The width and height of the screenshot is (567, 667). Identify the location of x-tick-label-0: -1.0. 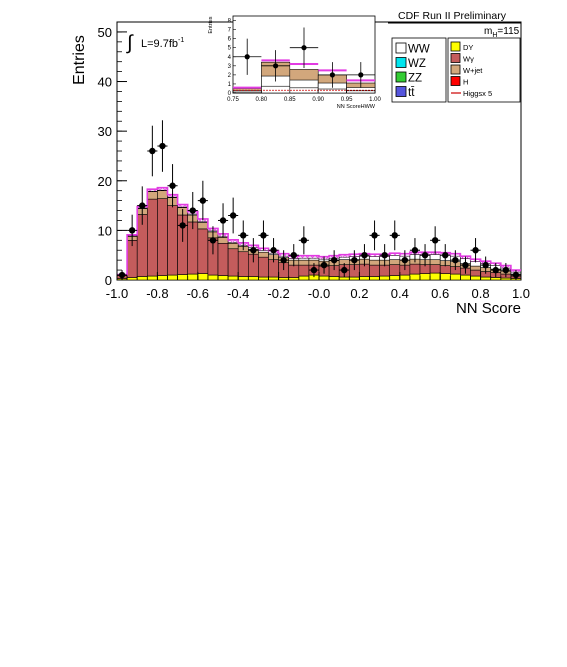
(117, 293).